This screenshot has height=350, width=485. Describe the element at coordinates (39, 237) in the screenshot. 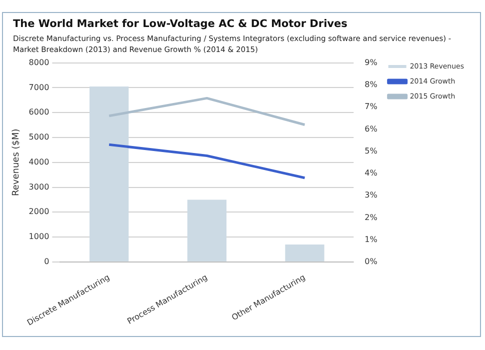

I see `y-tick-label: 1000` at that location.